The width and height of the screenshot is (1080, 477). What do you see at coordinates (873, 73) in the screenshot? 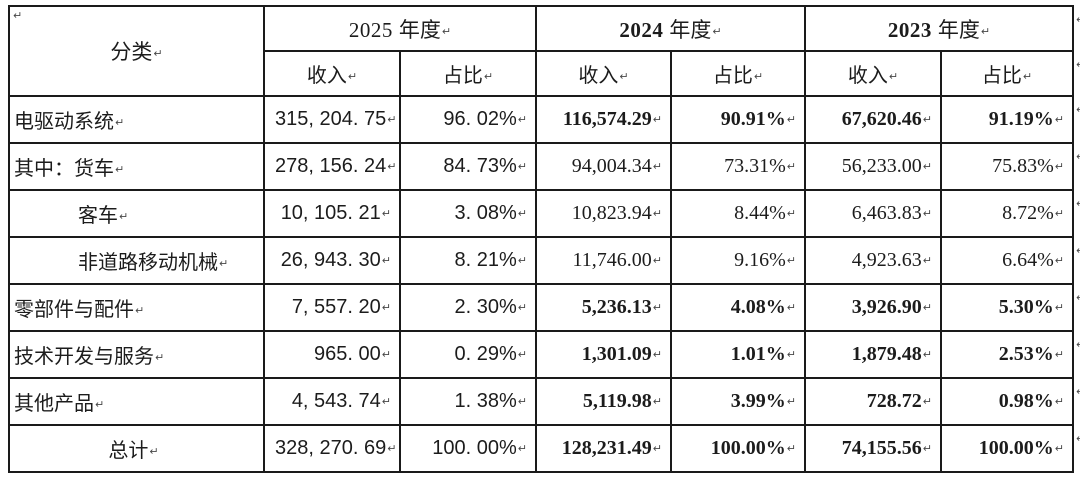
I see `income-header: 收入↵` at bounding box center [873, 73].